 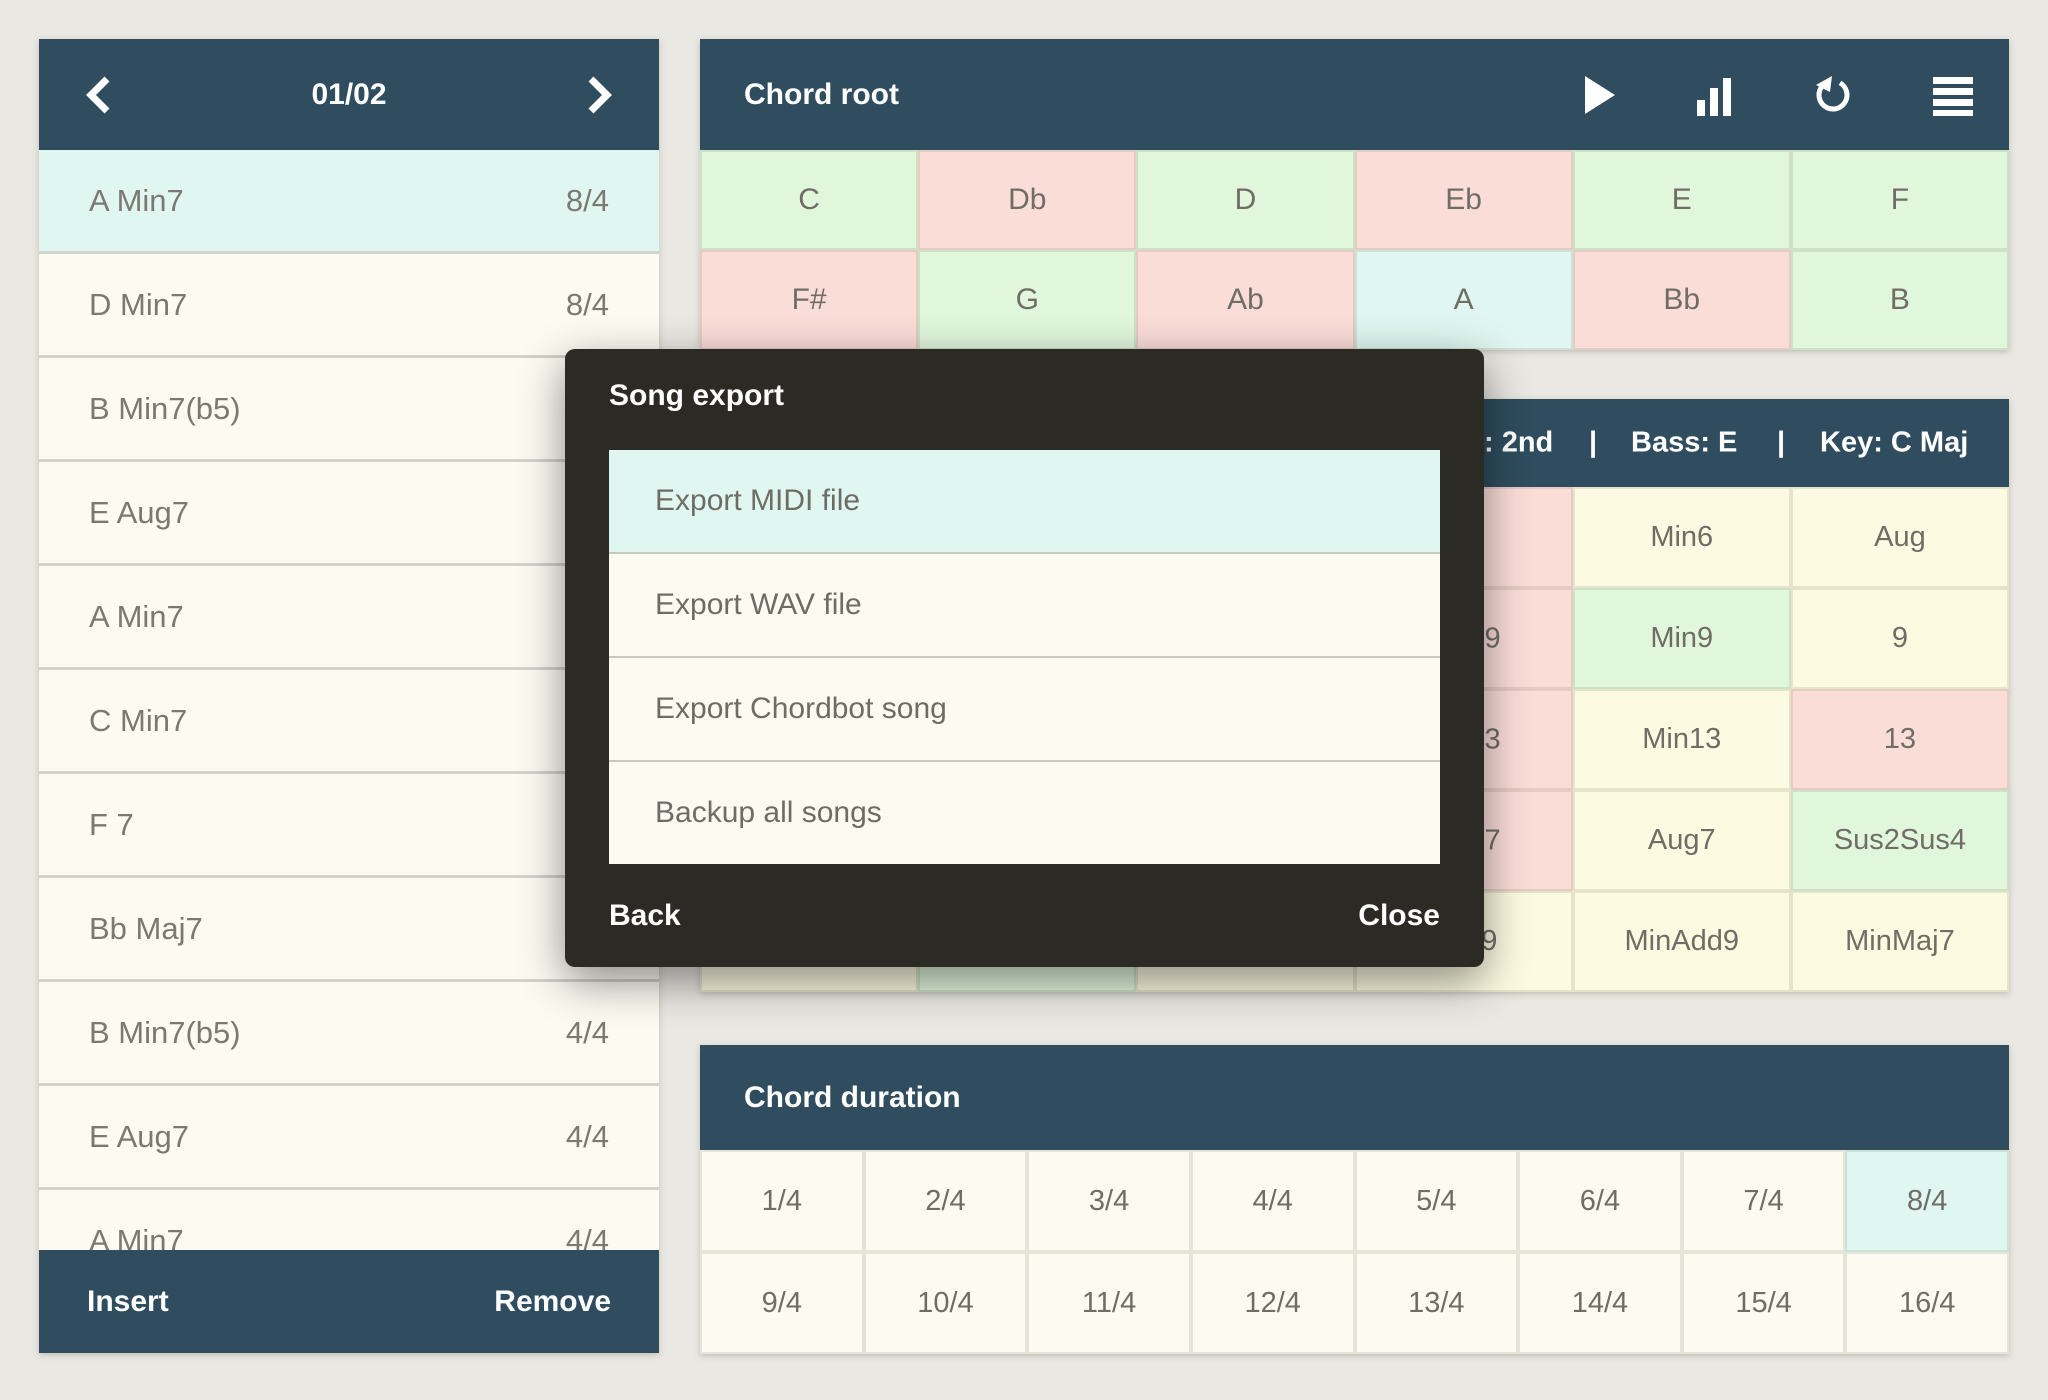 I want to click on duration-label: 9/4, so click(x=781, y=1302).